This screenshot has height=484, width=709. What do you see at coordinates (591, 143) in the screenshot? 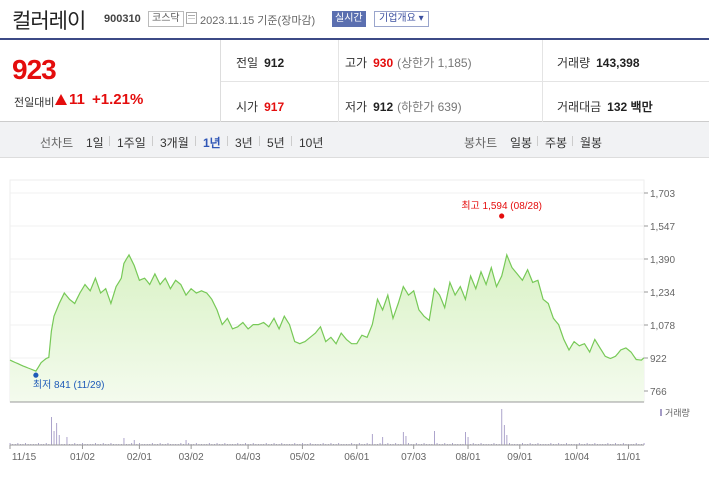
I see `tab-monthly: 월봉` at bounding box center [591, 143].